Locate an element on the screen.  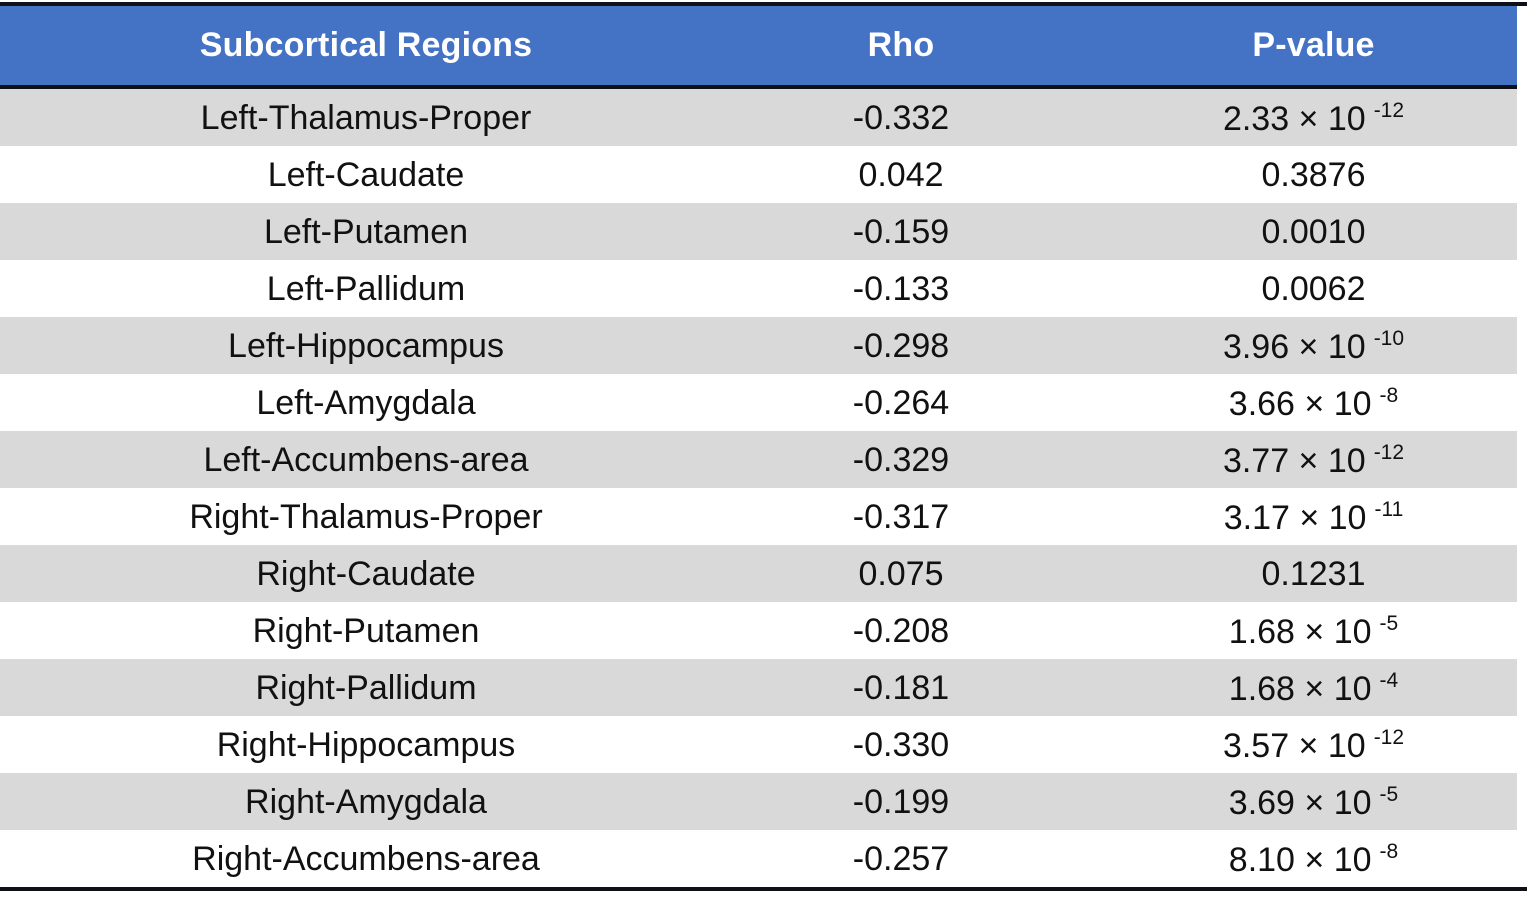
table-row: Left-Pallidum -0.133 0.0062 is located at coordinates (758, 288).